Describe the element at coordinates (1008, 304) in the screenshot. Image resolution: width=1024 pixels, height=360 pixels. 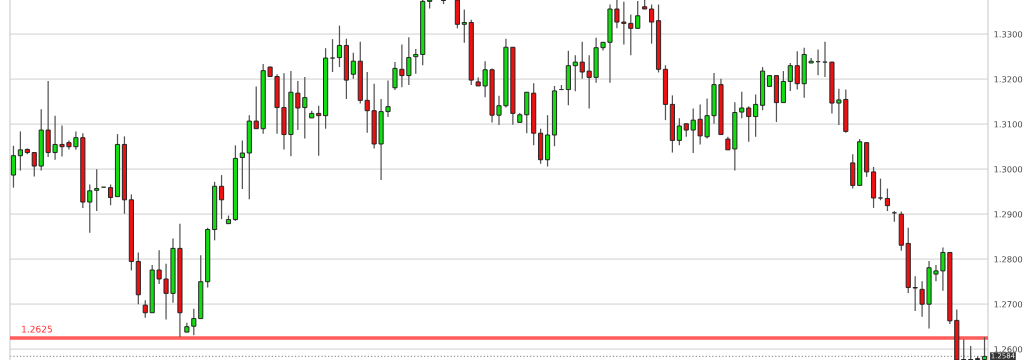
I see `y-tick-label: 1.2700` at that location.